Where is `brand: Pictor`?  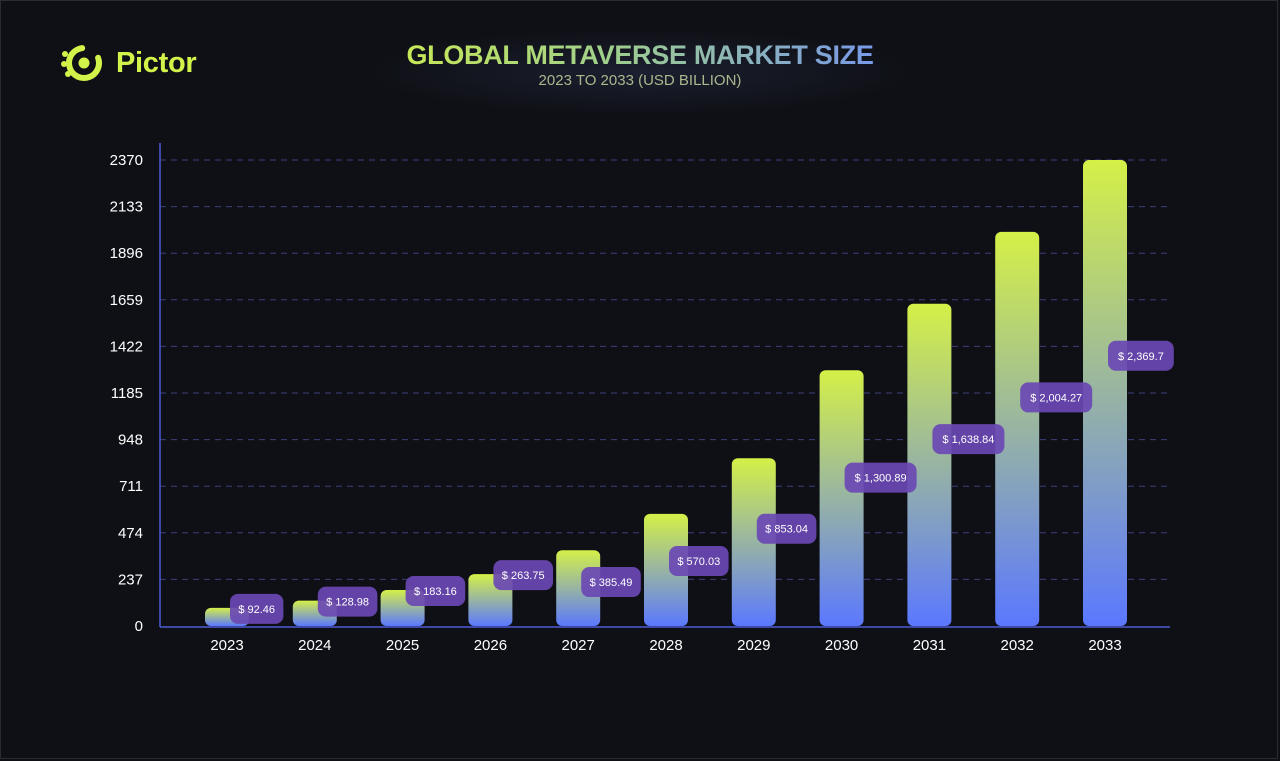
brand: Pictor is located at coordinates (128, 63).